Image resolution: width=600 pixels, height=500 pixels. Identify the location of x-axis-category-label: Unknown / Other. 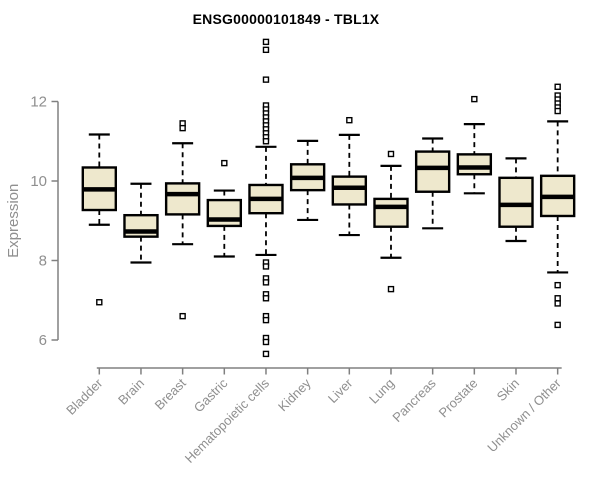
(524, 415).